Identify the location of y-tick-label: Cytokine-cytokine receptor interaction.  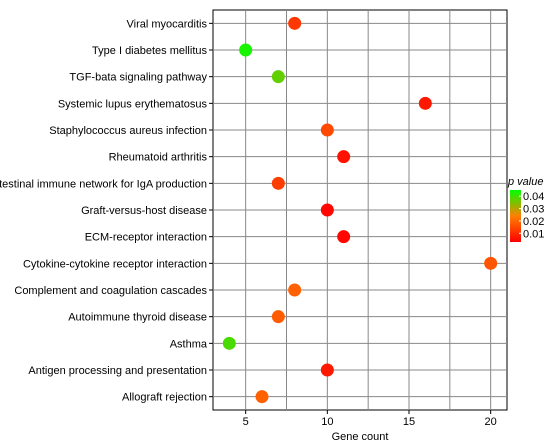
(115, 264).